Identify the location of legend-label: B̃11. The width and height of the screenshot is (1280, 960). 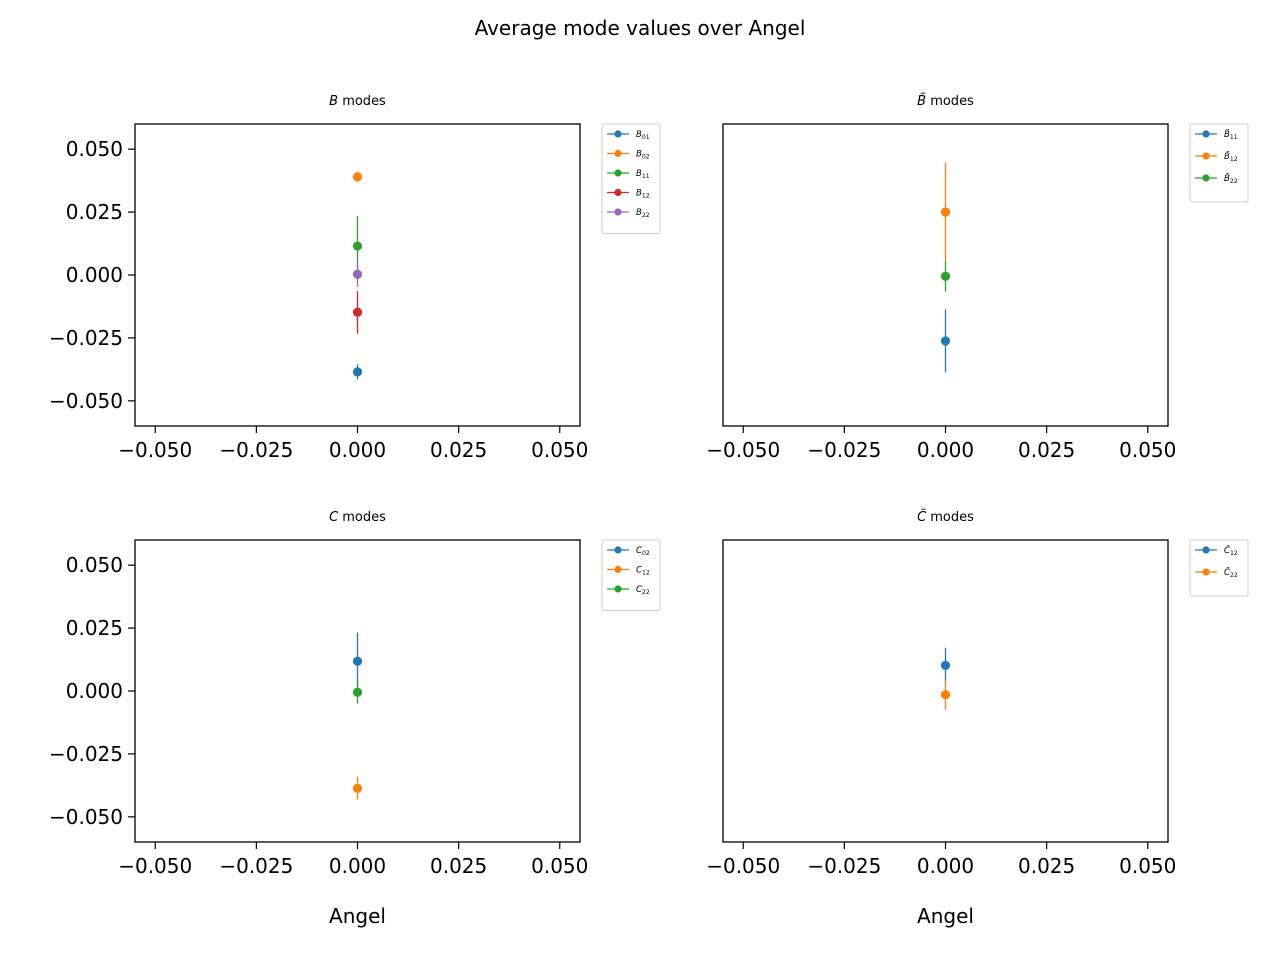
(1231, 134).